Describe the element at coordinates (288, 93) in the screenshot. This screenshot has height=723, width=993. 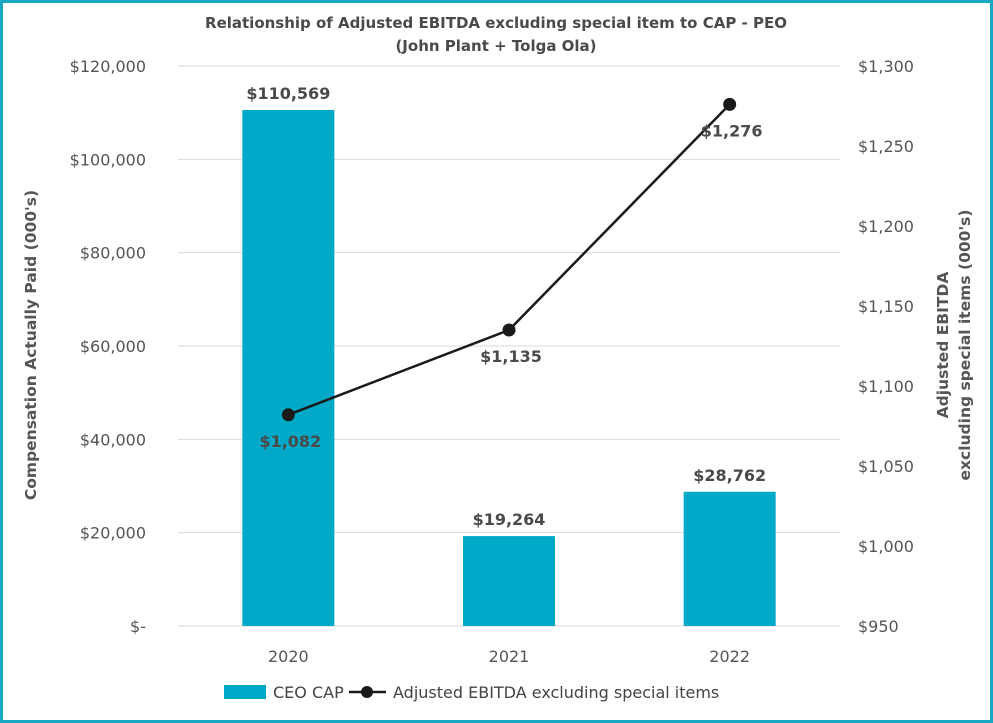
I see `bar-data-label: $110,569` at that location.